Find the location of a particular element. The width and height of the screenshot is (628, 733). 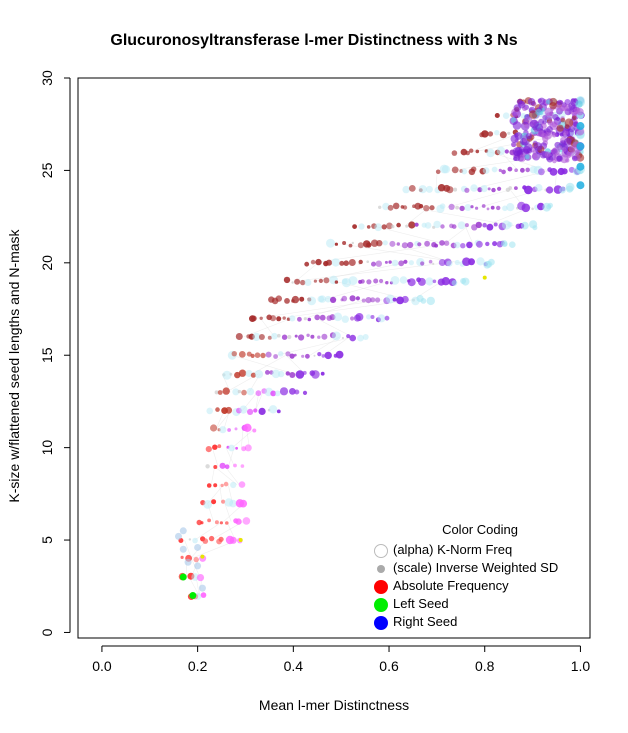

blue-dot-icon is located at coordinates (381, 622).